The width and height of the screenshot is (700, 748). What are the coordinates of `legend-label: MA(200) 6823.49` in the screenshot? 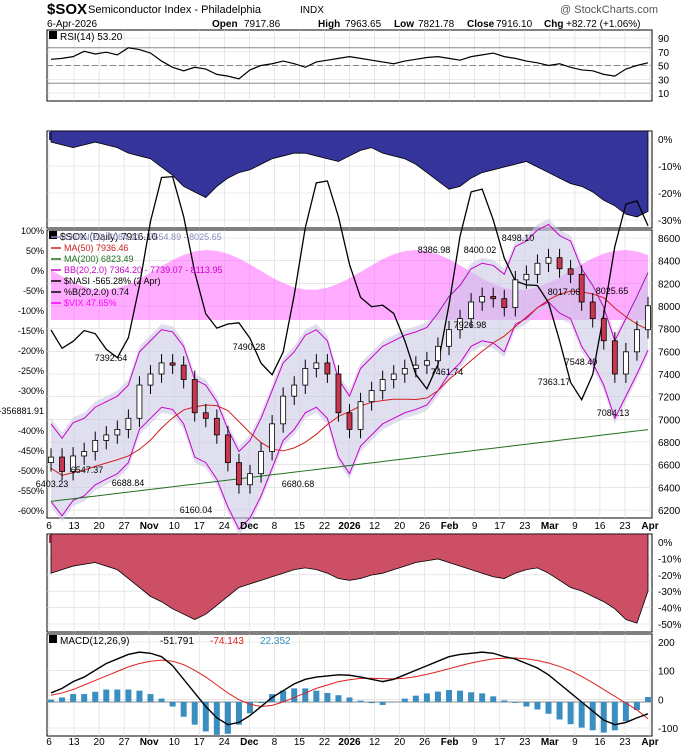 It's located at (99, 259).